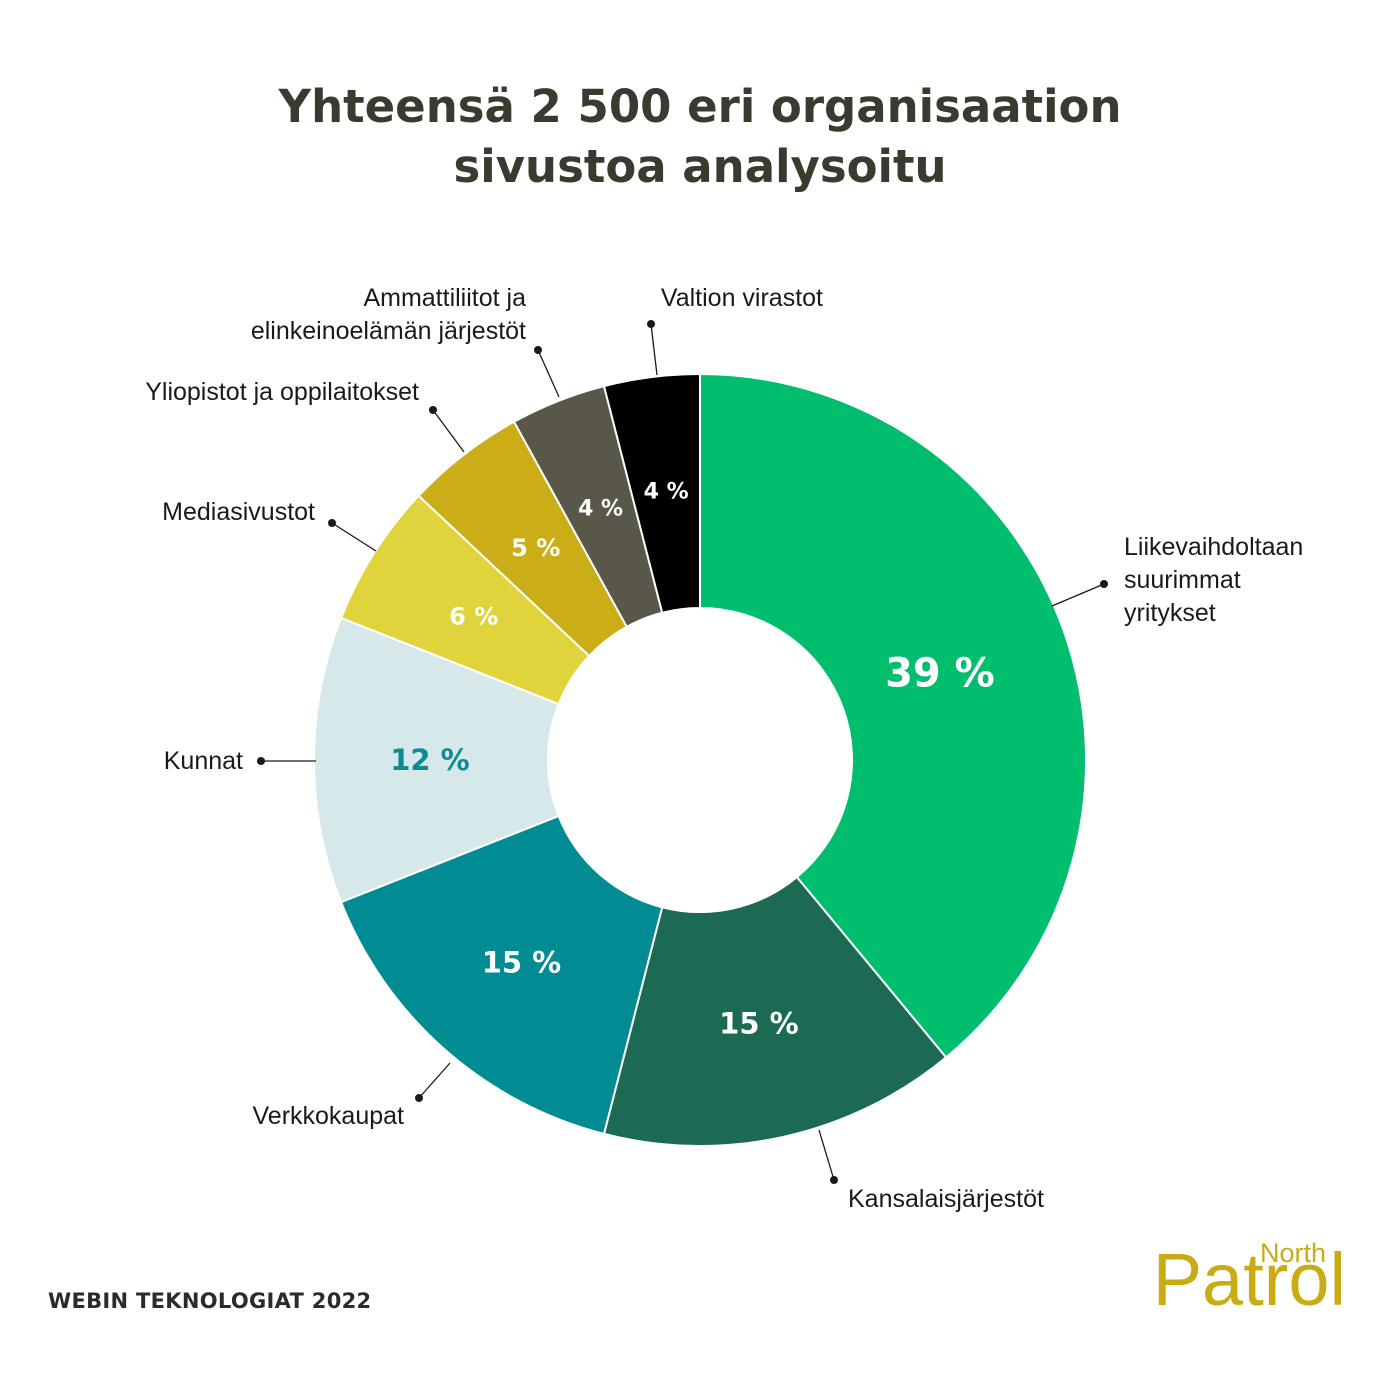  I want to click on slice-verkkokaupat, so click(501, 975).